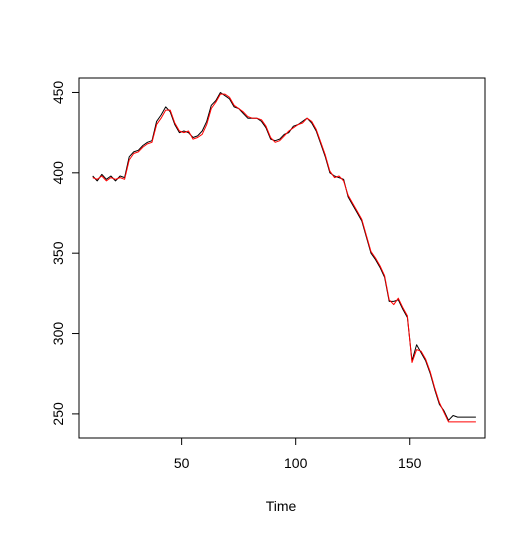 This screenshot has width=524, height=537. What do you see at coordinates (58, 334) in the screenshot?
I see `y-tick-label: 300` at bounding box center [58, 334].